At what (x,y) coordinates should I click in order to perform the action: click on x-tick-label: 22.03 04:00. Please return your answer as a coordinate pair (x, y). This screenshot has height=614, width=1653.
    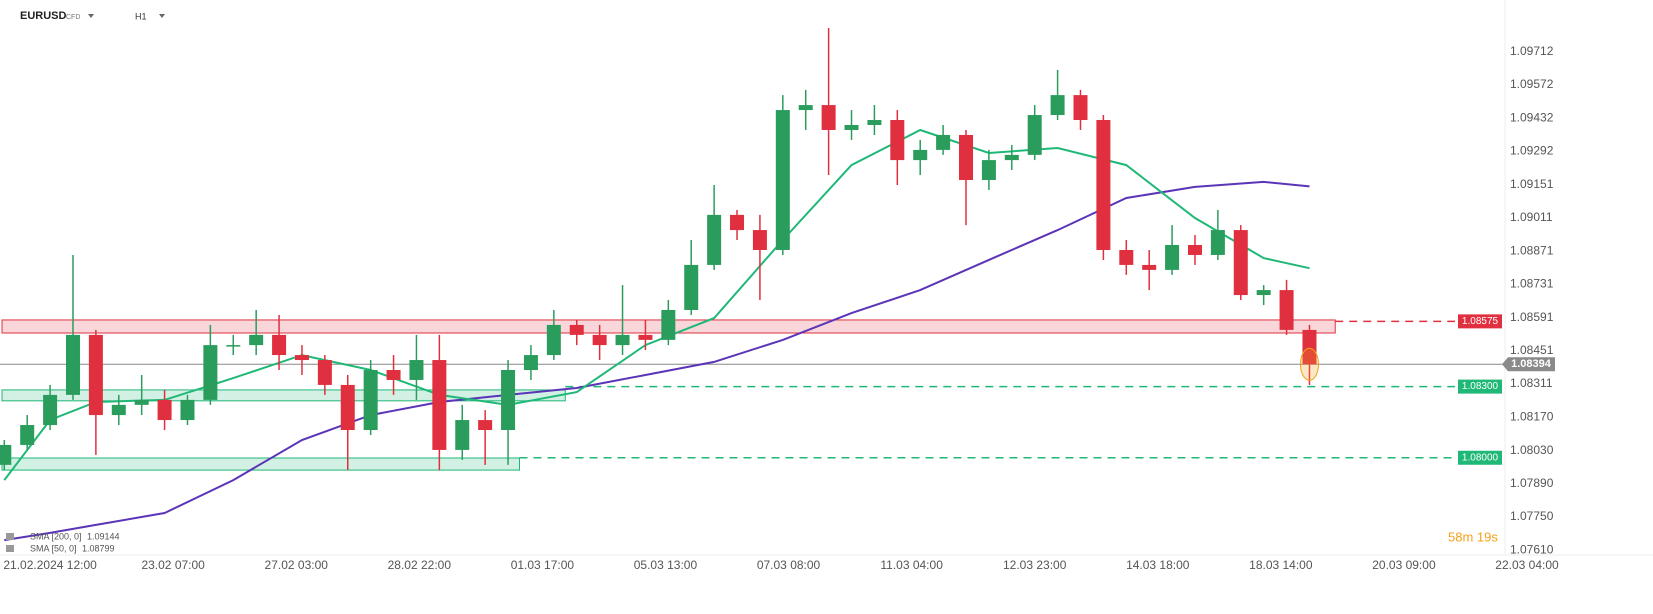
    Looking at the image, I should click on (1527, 565).